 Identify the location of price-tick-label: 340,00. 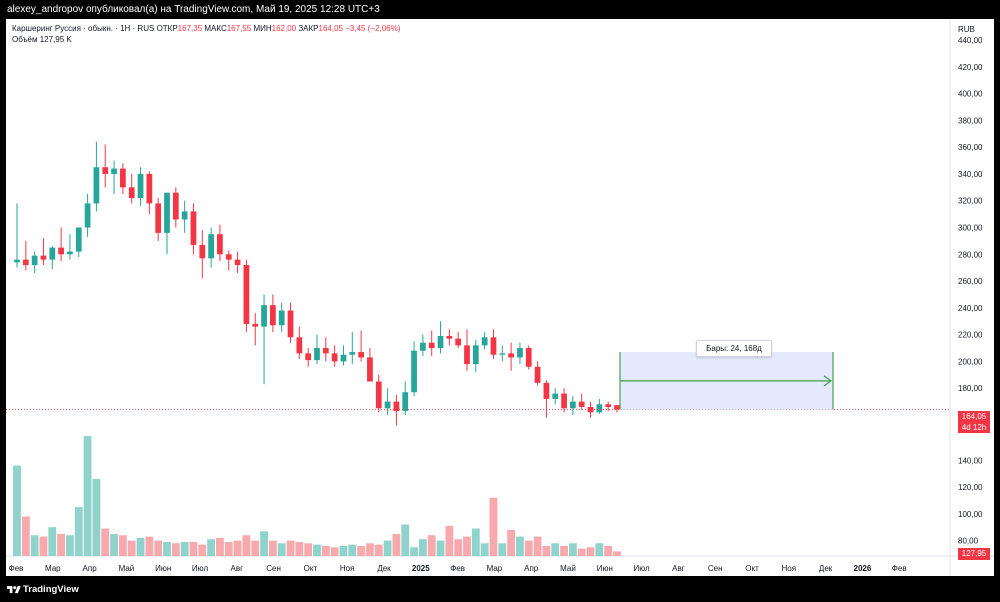
(970, 174).